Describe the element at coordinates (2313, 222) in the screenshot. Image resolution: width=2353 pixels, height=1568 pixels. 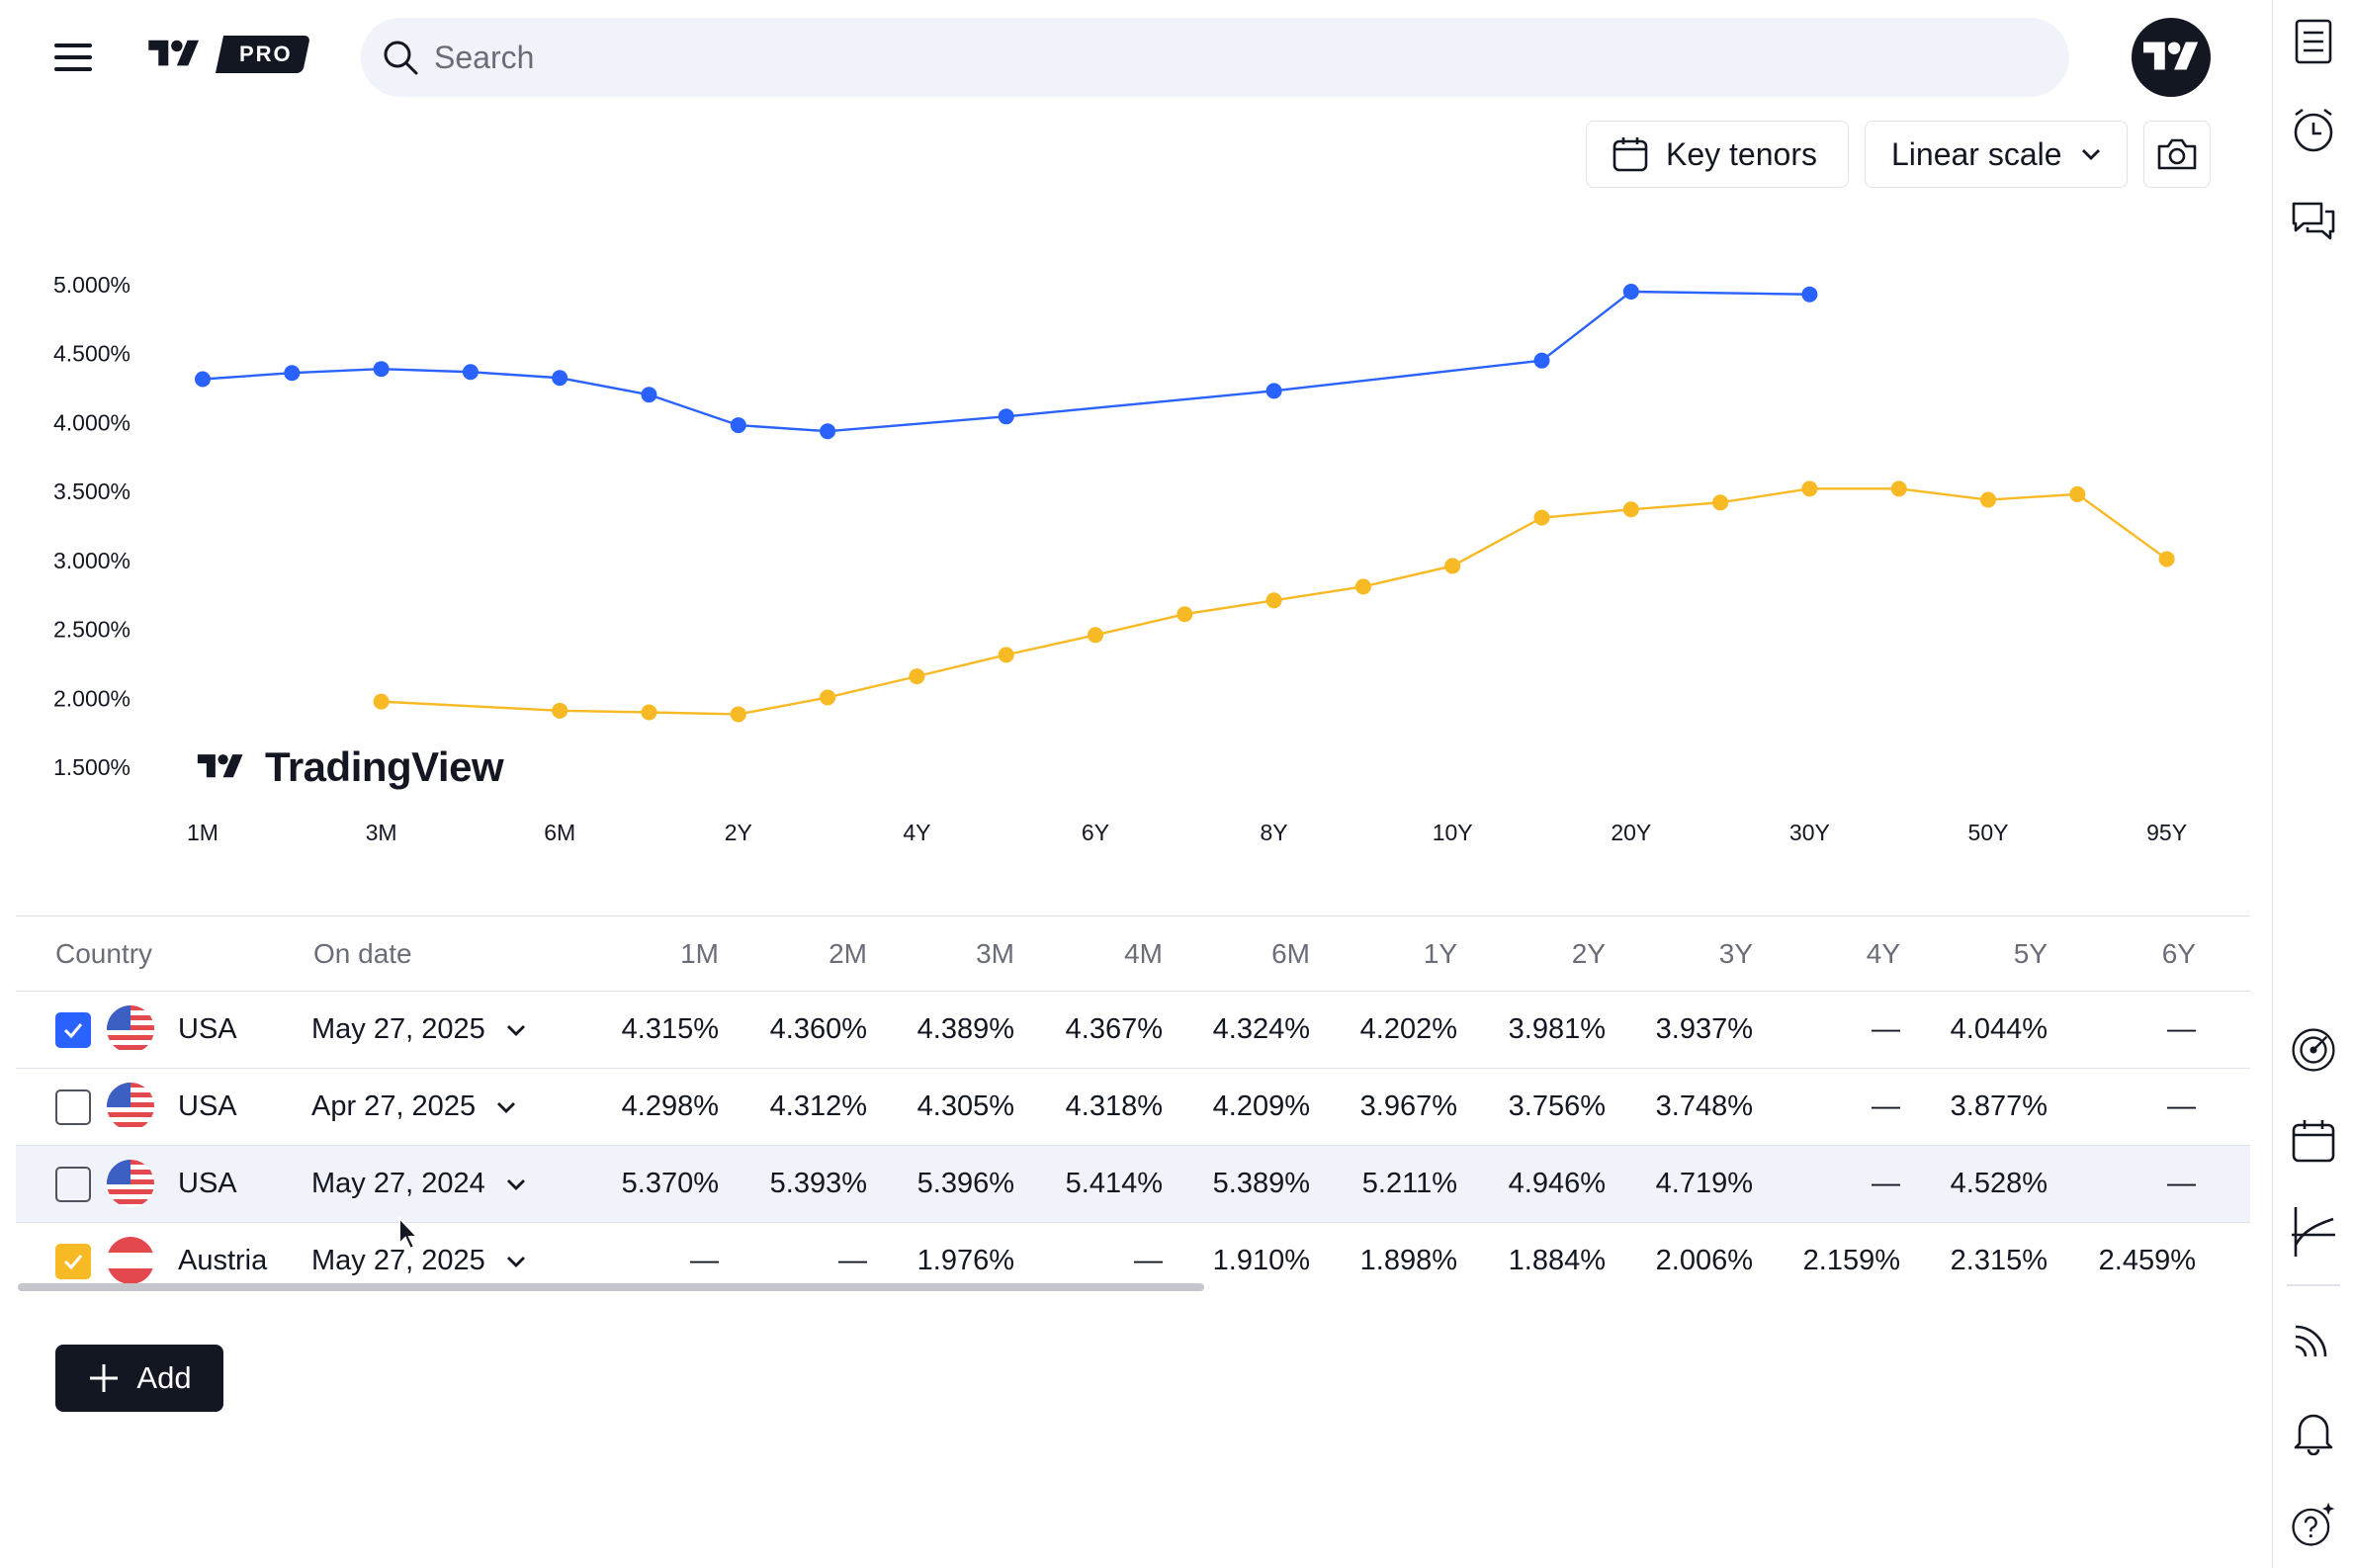
I see `chat-icon` at that location.